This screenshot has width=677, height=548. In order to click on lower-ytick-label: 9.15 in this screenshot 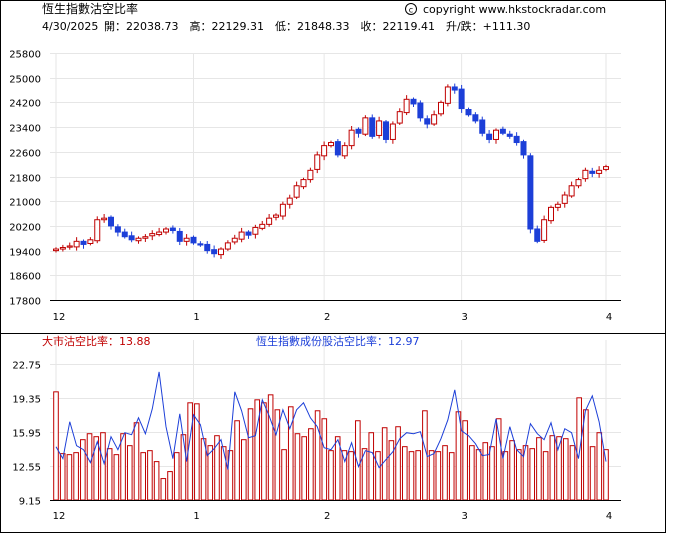, I will do `click(30, 502)`.